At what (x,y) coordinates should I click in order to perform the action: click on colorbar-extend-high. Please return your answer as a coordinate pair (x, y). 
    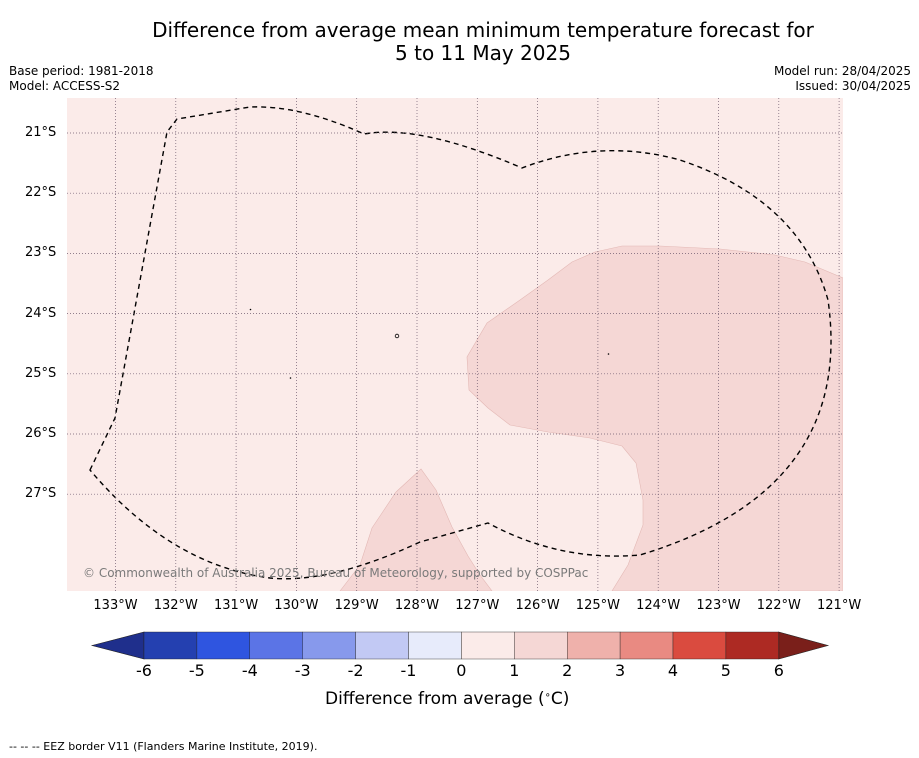
    Looking at the image, I should click on (804, 645).